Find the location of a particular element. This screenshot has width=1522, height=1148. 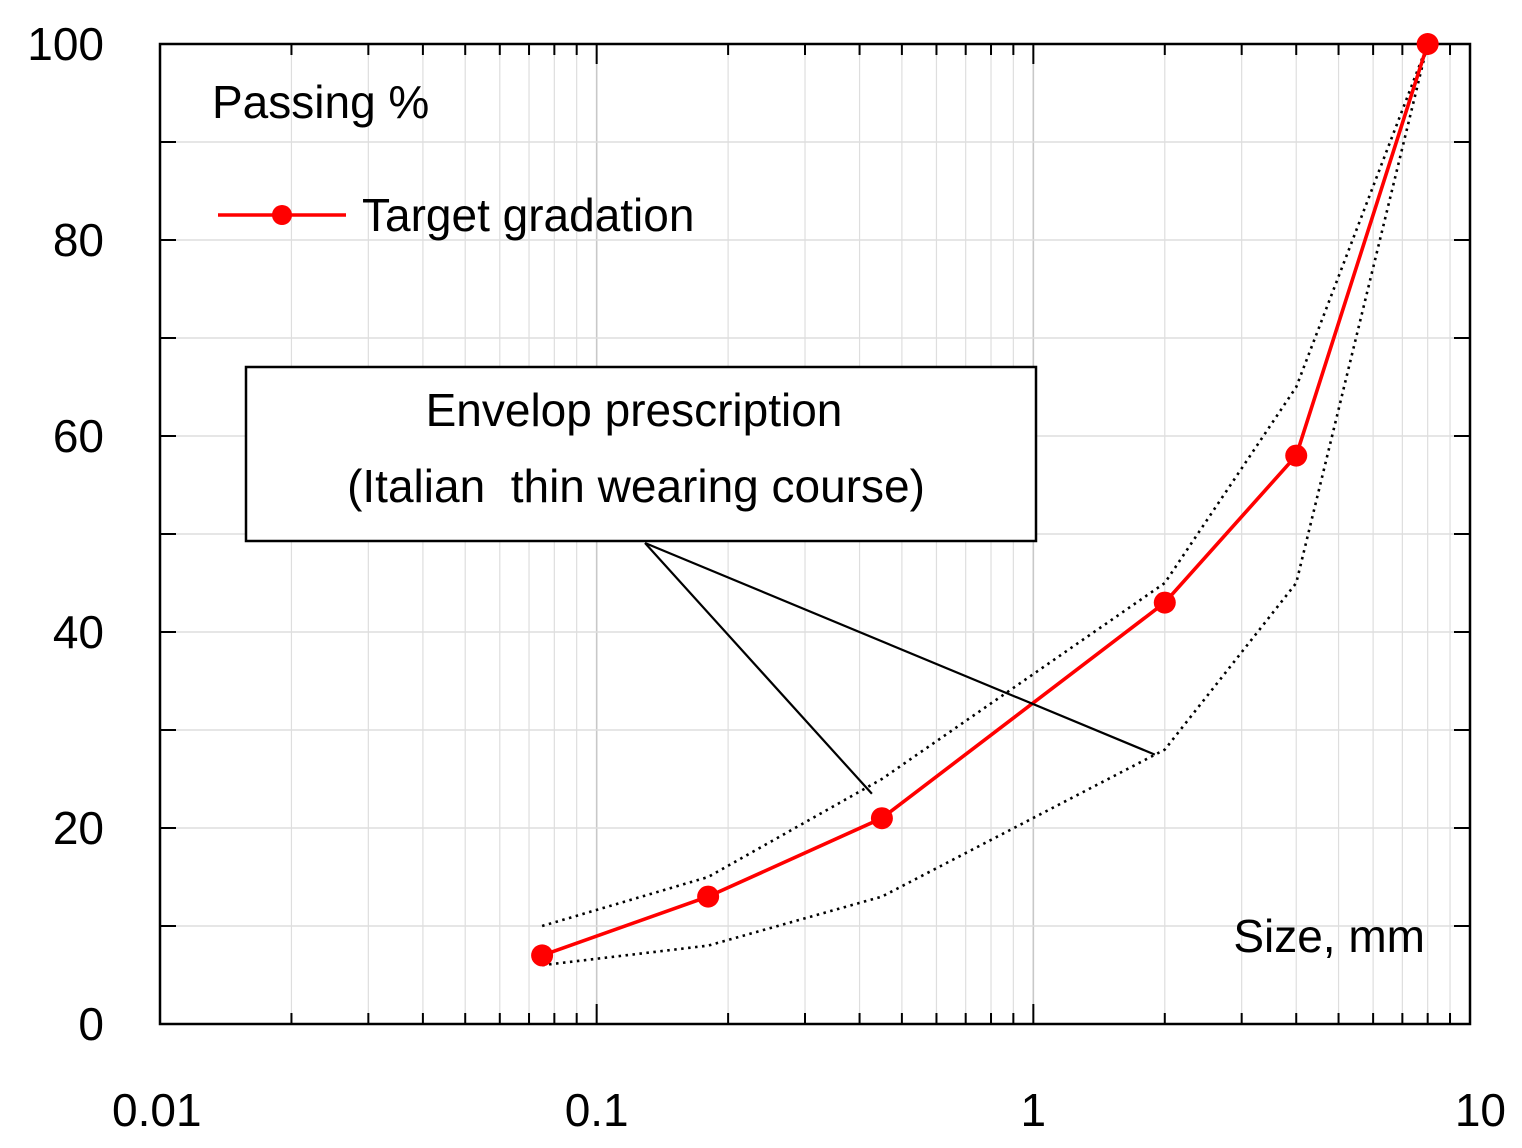

y-tick-label: 20 is located at coordinates (78, 828).